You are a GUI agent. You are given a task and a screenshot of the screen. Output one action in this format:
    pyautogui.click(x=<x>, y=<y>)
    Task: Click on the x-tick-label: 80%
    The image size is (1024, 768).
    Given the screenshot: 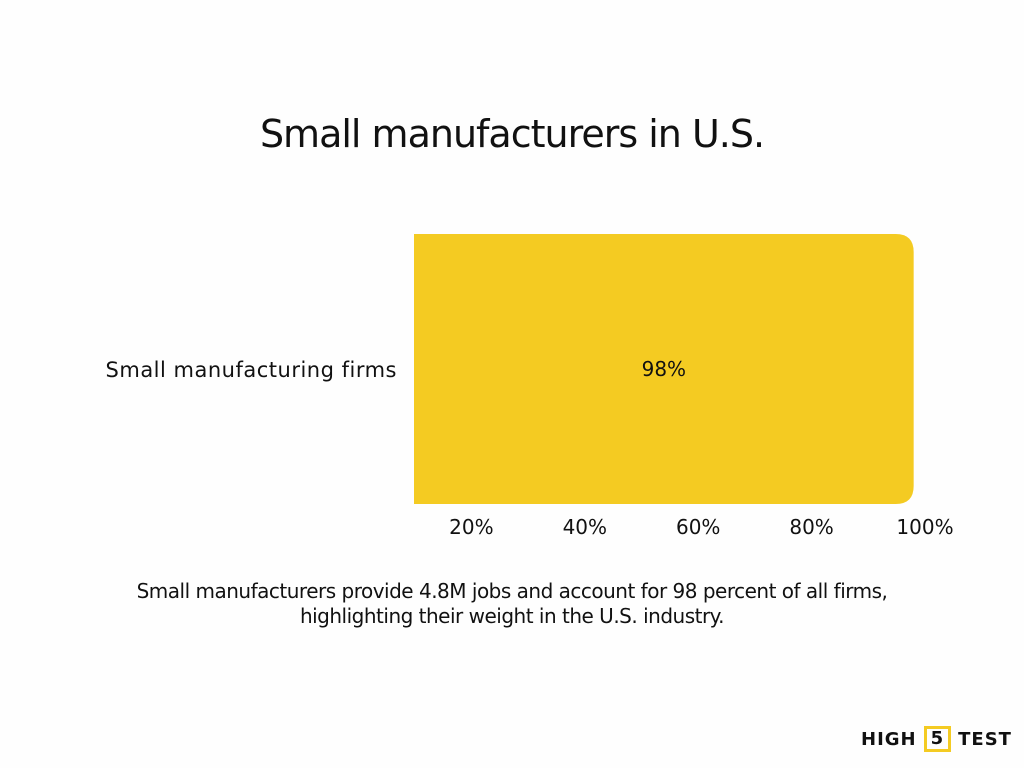 What is the action you would take?
    pyautogui.click(x=811, y=527)
    